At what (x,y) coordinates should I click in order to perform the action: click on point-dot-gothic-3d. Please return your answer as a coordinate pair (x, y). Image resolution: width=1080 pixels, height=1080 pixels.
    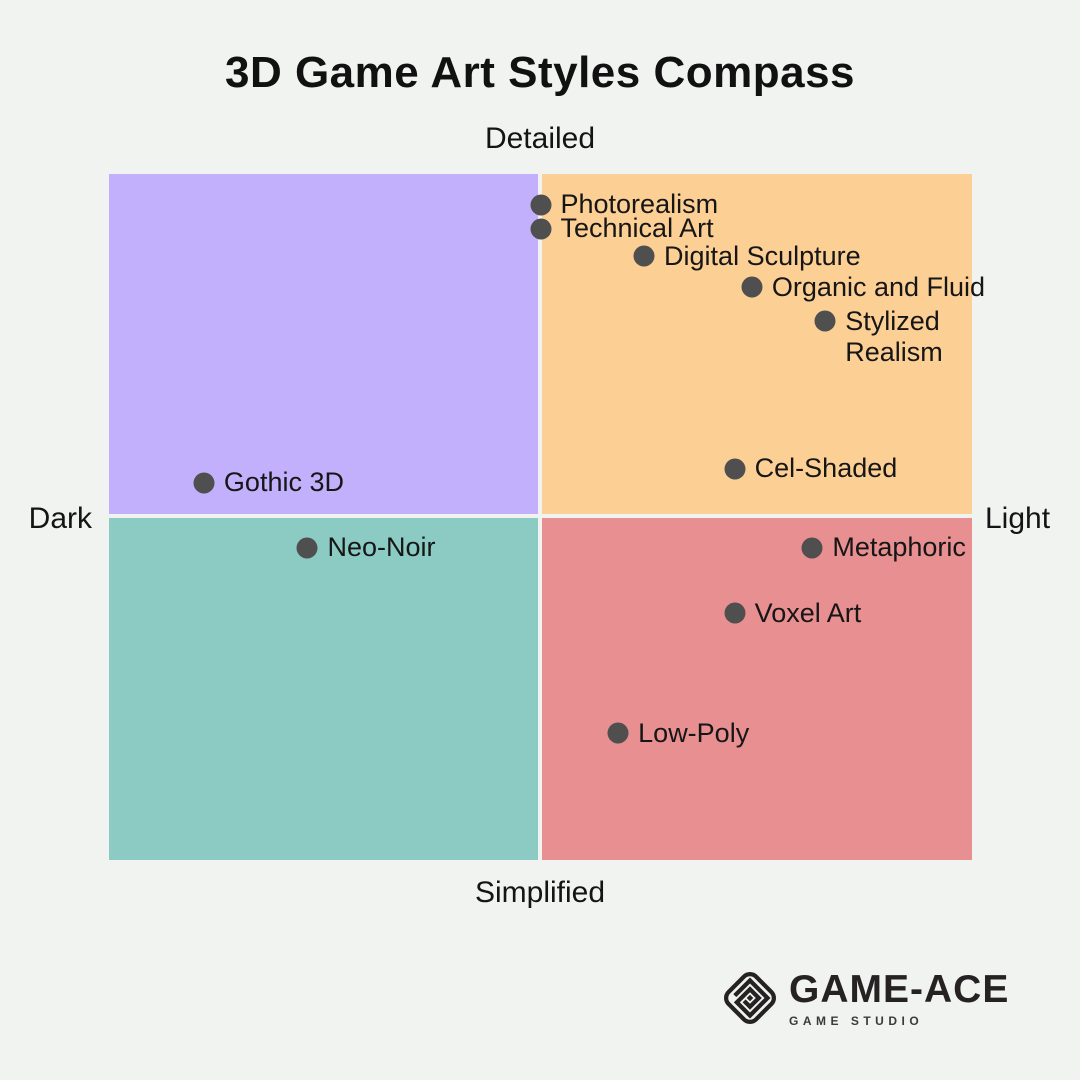
    Looking at the image, I should click on (204, 483).